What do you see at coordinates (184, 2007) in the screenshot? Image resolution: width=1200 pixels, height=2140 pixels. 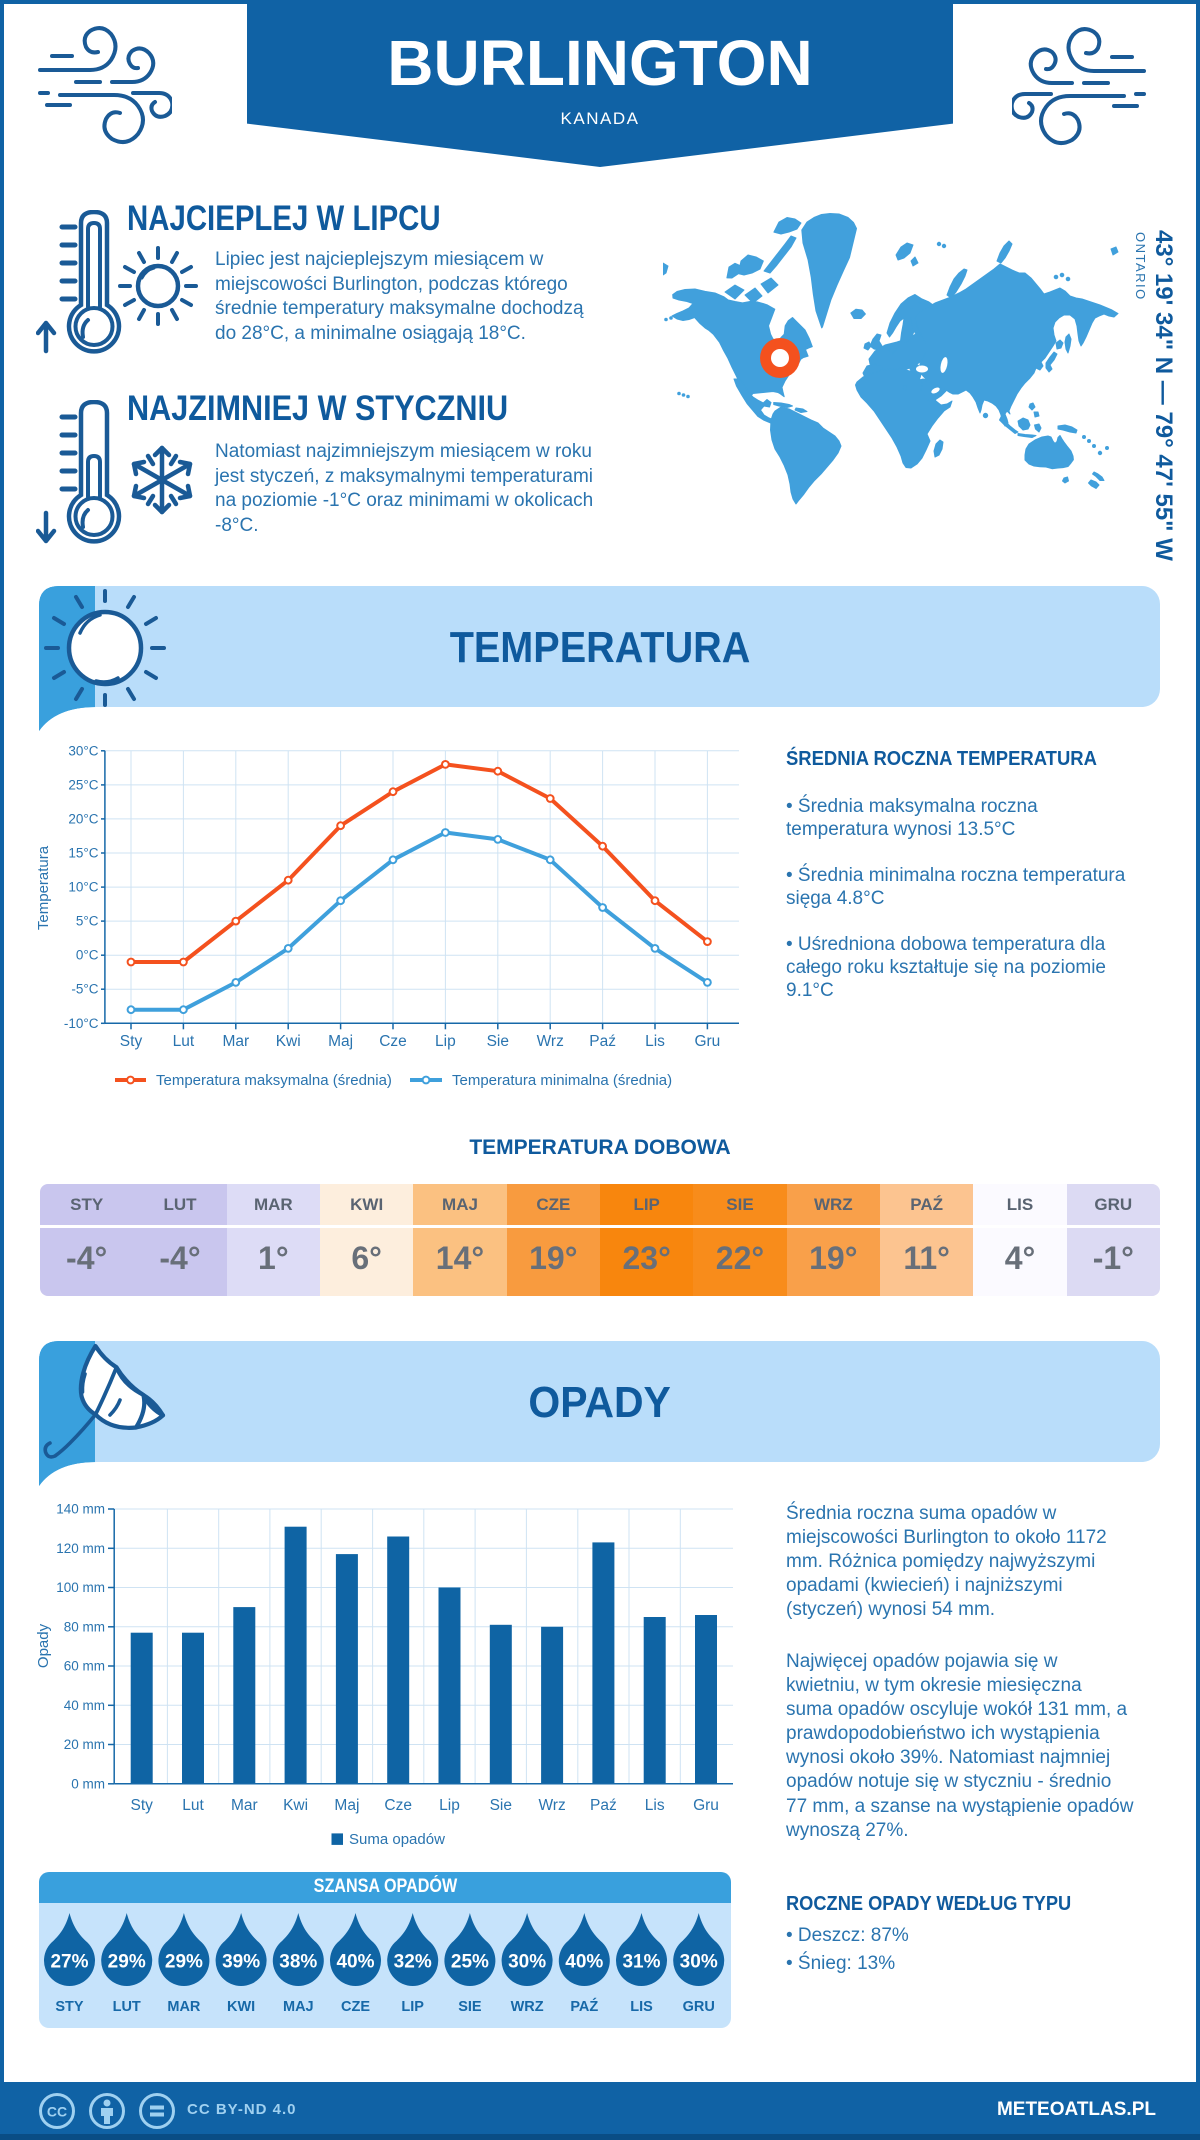 I see `svg-text: MAR` at bounding box center [184, 2007].